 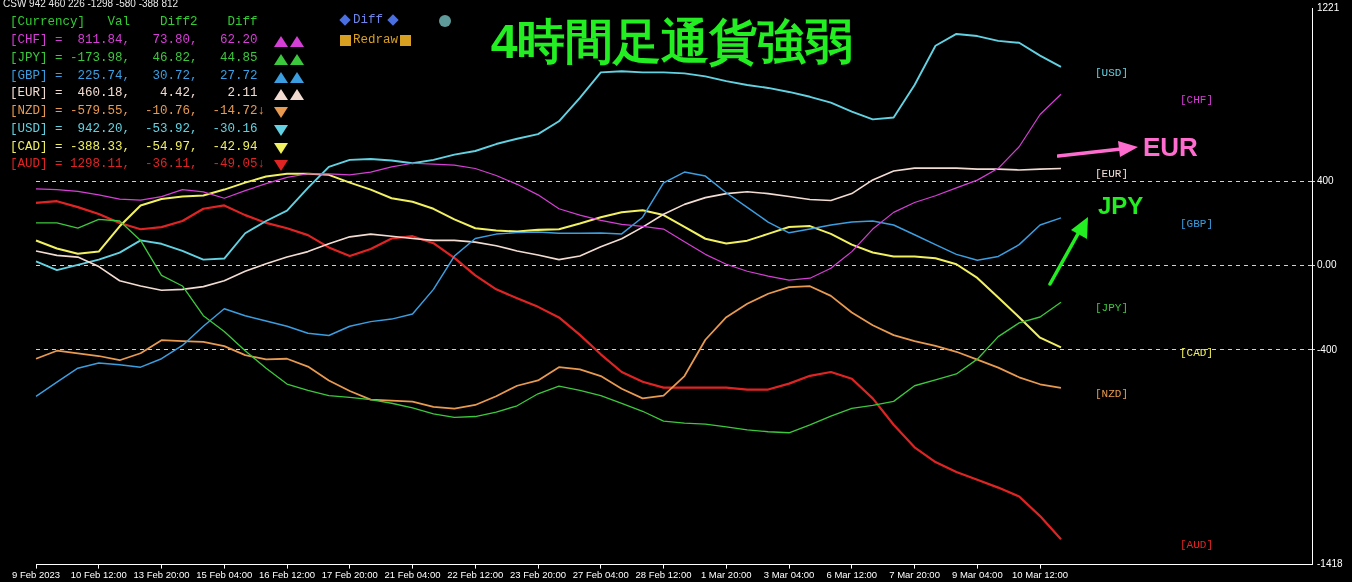 I want to click on x-tick-label: 6 Mar 12:00, so click(x=852, y=574).